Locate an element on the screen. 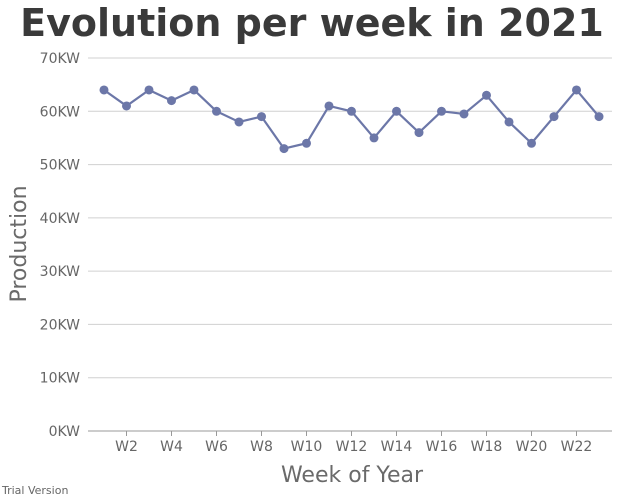 The image size is (625, 500). x-tick-label: W6 is located at coordinates (216, 447).